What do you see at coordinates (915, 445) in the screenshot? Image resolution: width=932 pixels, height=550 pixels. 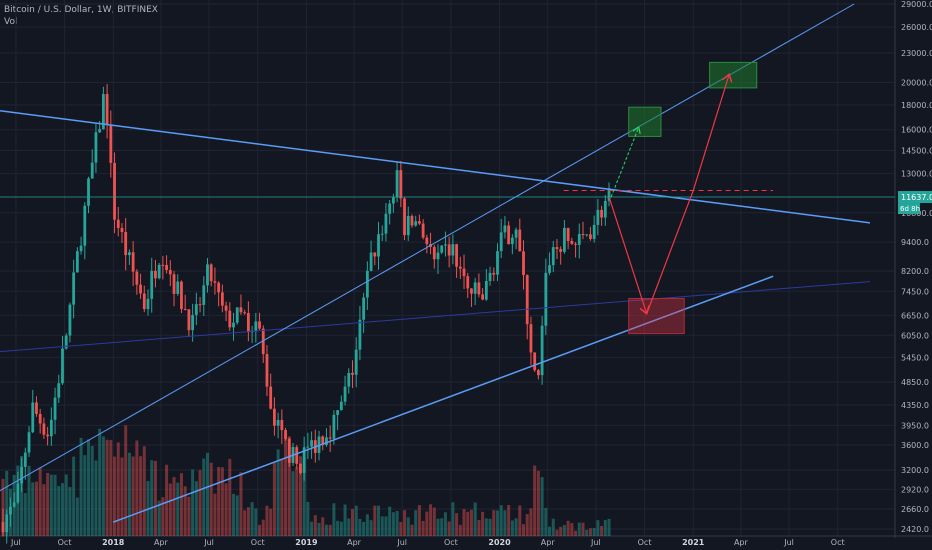 I see `price-tick: 3600.0` at bounding box center [915, 445].